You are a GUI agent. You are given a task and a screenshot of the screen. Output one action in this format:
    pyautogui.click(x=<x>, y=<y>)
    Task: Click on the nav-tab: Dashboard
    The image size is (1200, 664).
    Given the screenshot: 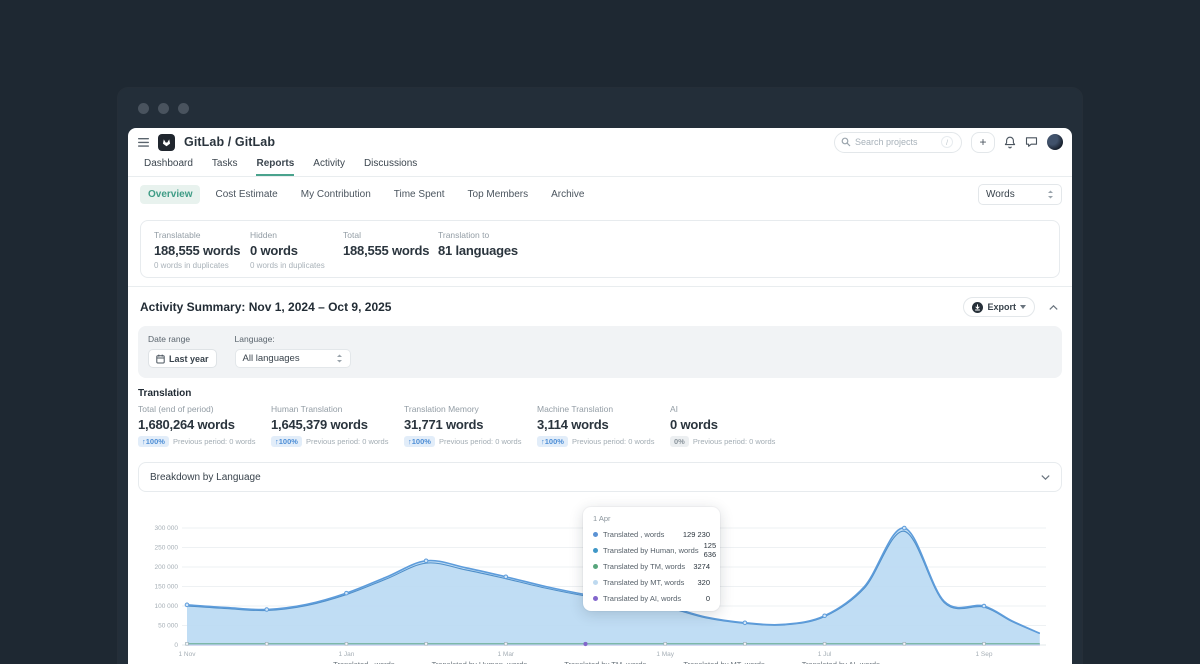 What is the action you would take?
    pyautogui.click(x=168, y=166)
    